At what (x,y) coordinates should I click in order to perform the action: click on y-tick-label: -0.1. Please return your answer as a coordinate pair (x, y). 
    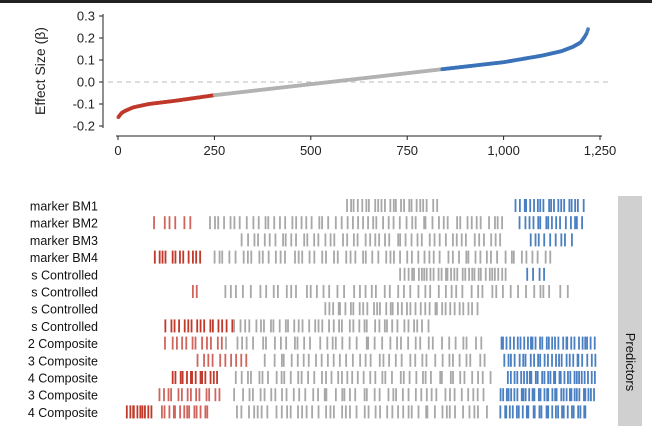
    Looking at the image, I should click on (84, 104).